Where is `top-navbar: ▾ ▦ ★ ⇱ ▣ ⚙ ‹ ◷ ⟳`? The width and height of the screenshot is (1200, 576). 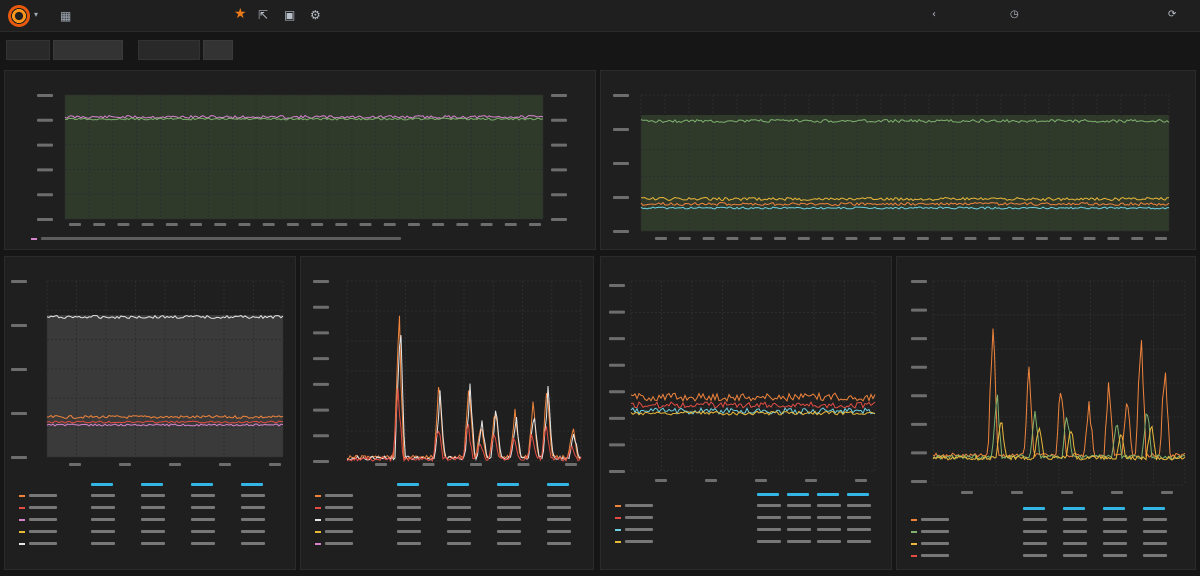
top-navbar: ▾ ▦ ★ ⇱ ▣ ⚙ ‹ ◷ ⟳ is located at coordinates (600, 16).